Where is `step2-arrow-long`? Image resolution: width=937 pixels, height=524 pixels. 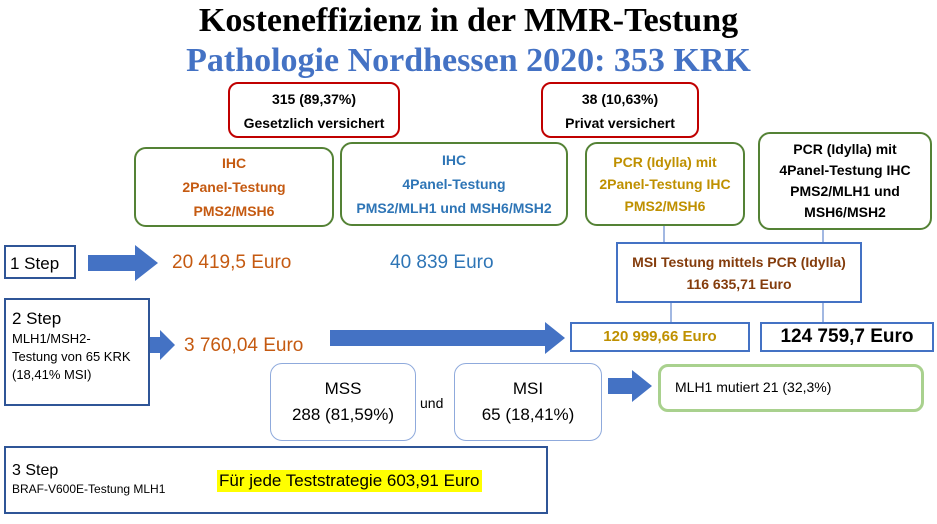
step2-arrow-long is located at coordinates (447, 338).